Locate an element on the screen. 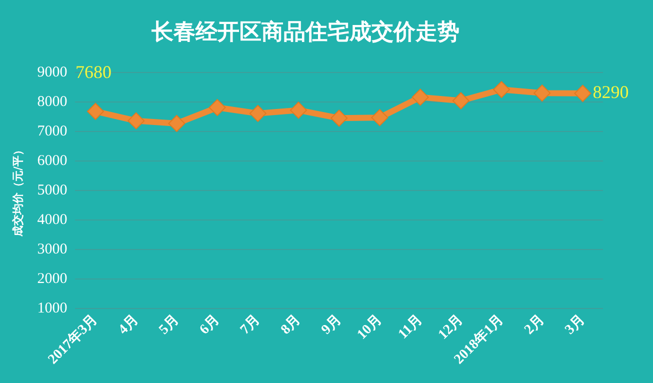  x-tick-label: 7月 is located at coordinates (251, 325).